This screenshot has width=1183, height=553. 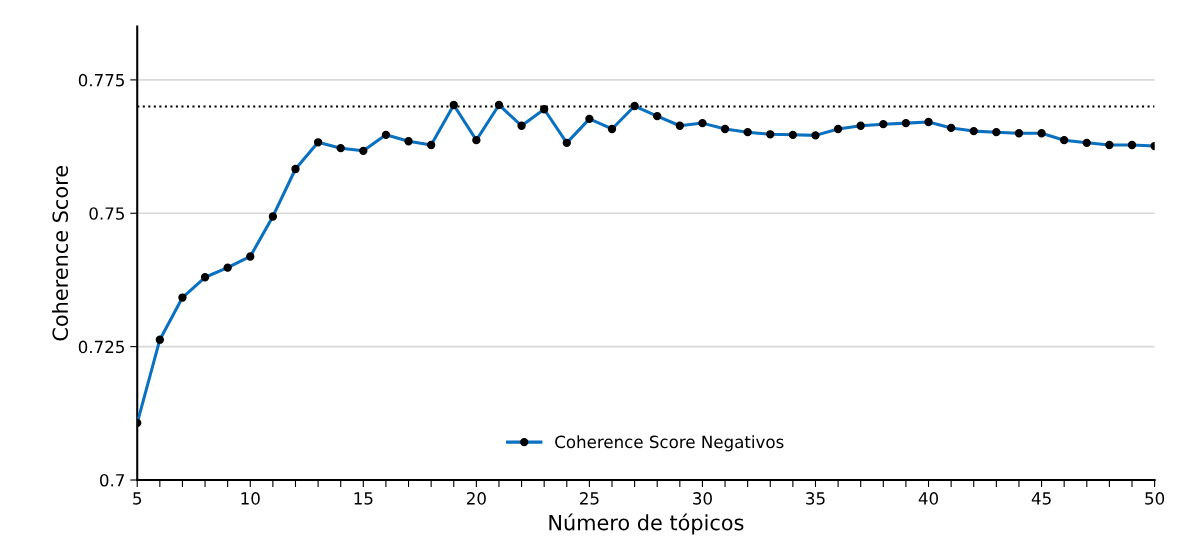 What do you see at coordinates (106, 213) in the screenshot?
I see `y-tick-label: 0.75` at bounding box center [106, 213].